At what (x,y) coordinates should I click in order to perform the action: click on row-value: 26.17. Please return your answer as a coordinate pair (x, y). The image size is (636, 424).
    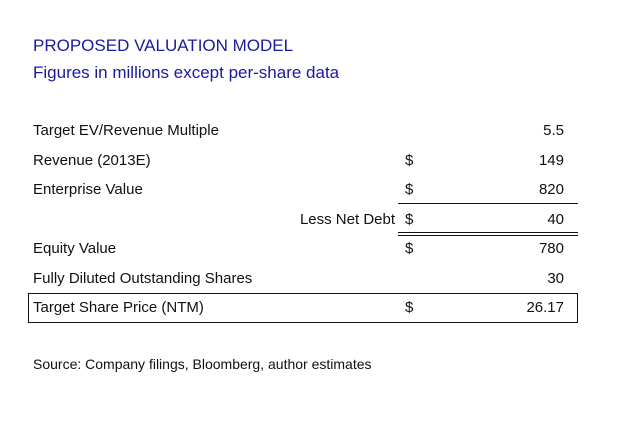
    Looking at the image, I should click on (545, 307).